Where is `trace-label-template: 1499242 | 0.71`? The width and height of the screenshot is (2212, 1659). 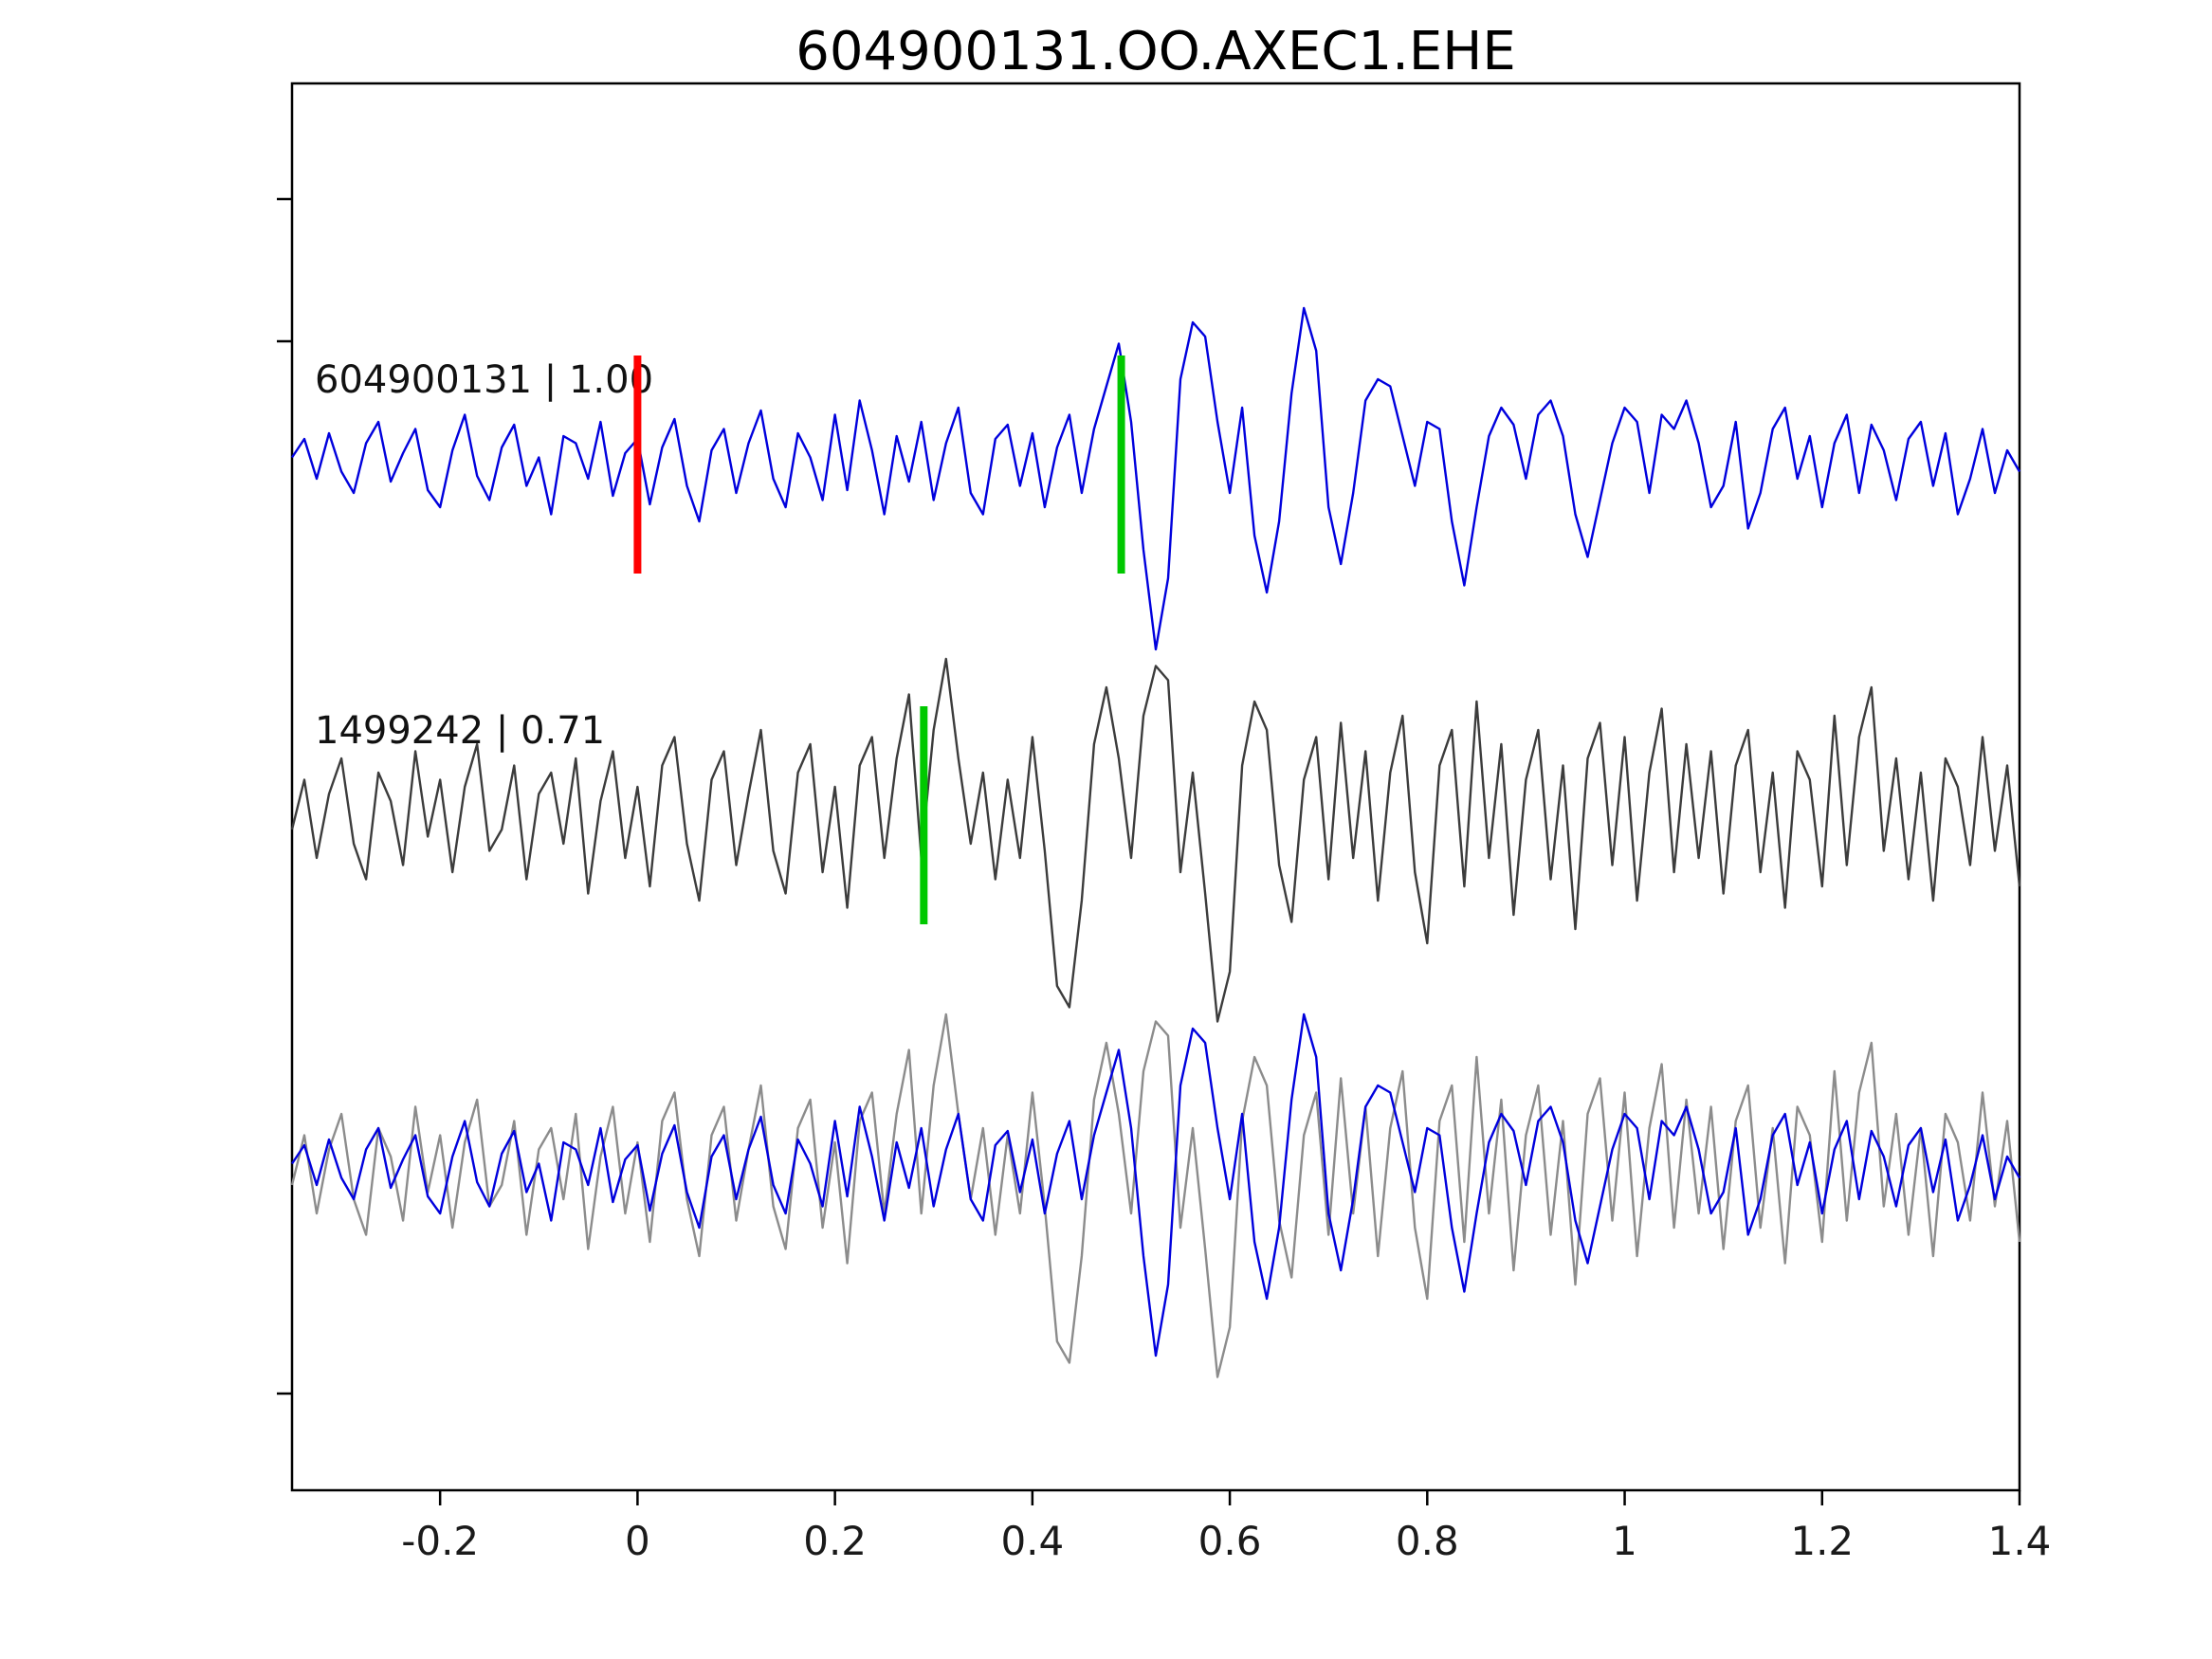
trace-label-template: 1499242 | 0.71 is located at coordinates (460, 731).